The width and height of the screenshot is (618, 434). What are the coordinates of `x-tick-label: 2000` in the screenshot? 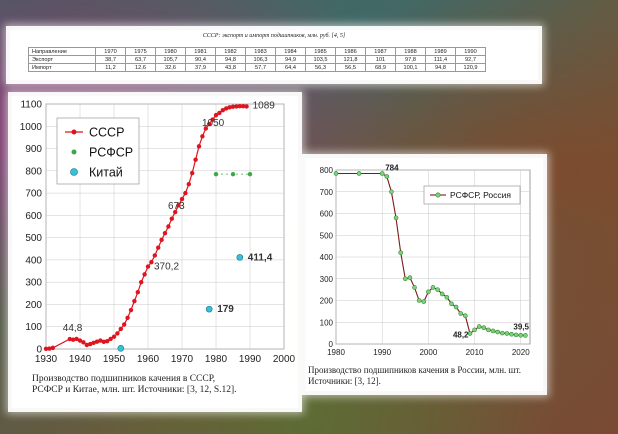 It's located at (428, 352).